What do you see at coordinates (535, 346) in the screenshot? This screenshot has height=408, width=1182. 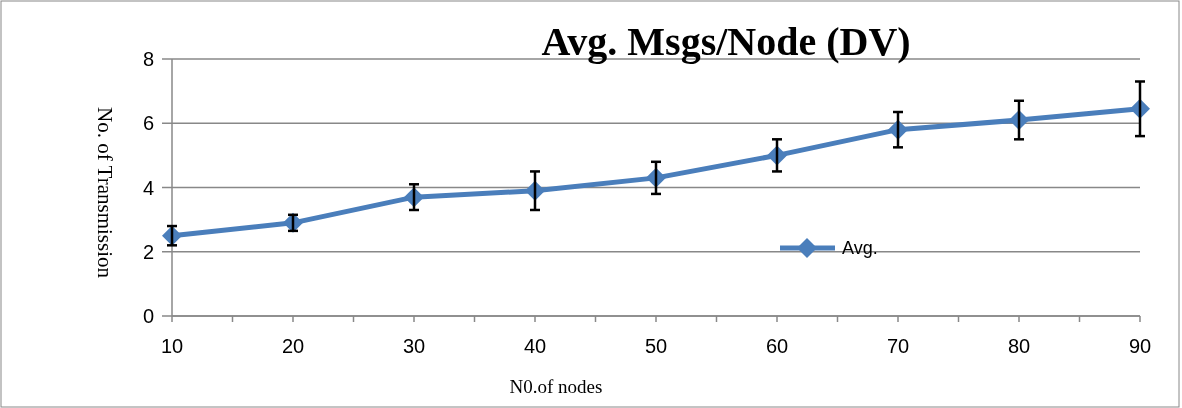 I see `x-tick-label: 40` at bounding box center [535, 346].